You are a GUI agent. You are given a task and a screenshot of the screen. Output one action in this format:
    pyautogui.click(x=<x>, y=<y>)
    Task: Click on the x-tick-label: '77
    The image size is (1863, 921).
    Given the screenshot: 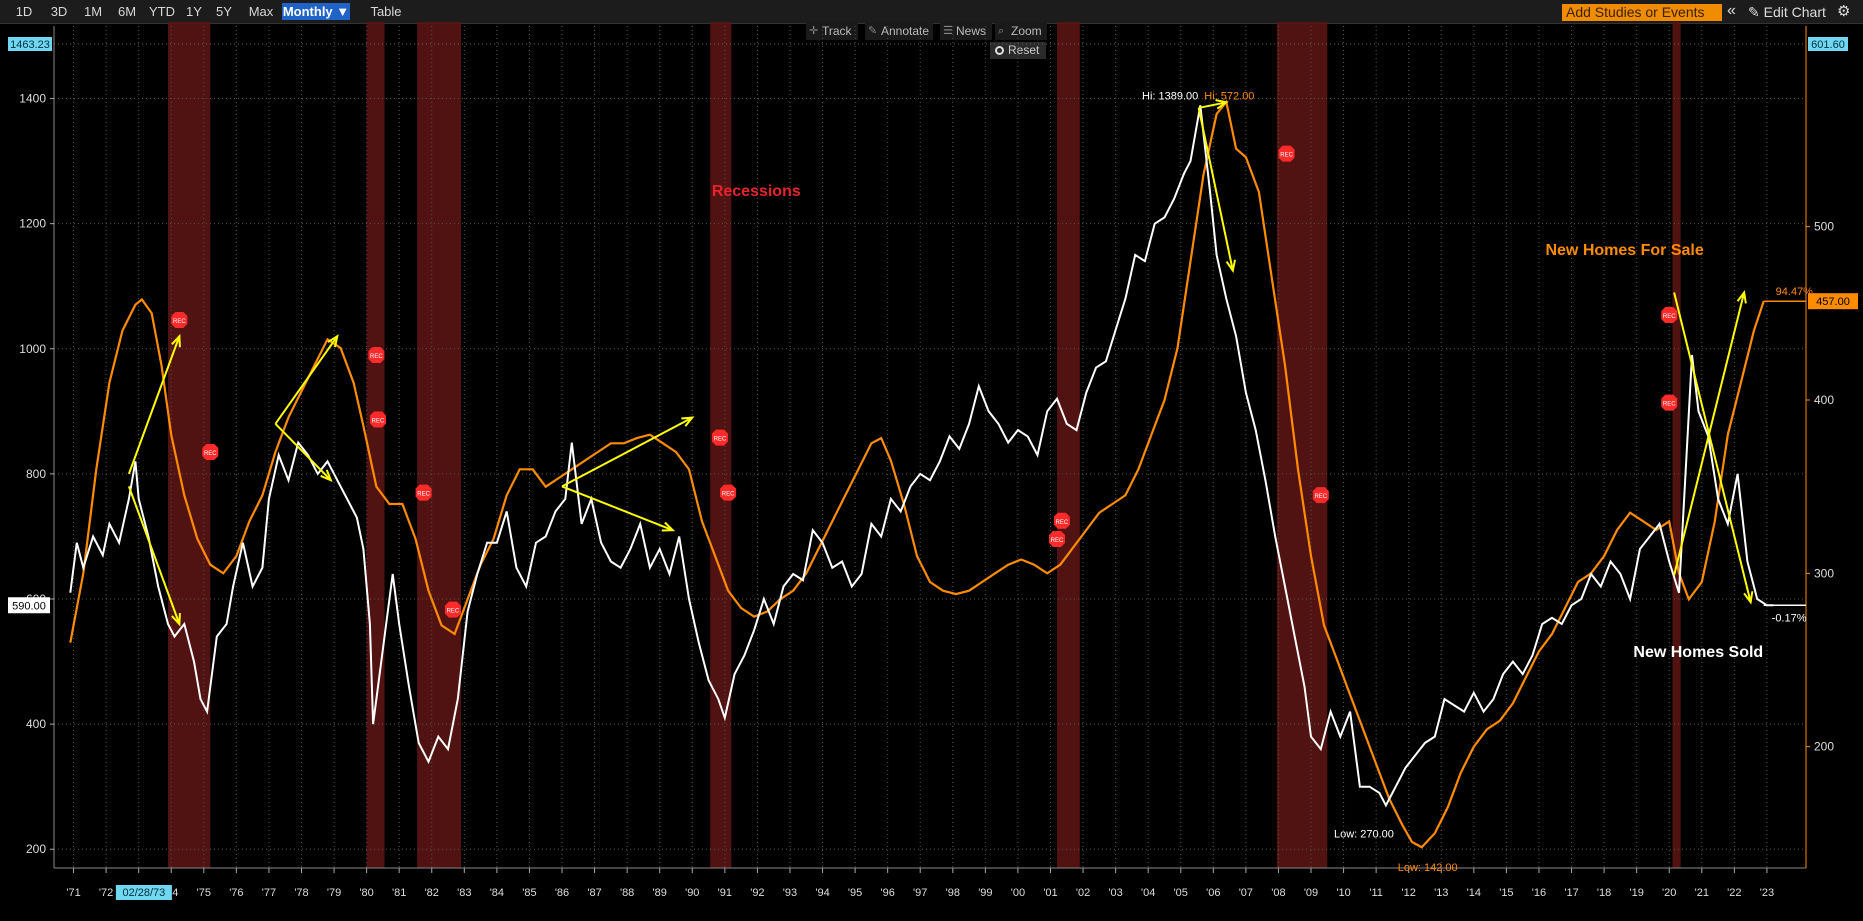 What is the action you would take?
    pyautogui.click(x=269, y=893)
    